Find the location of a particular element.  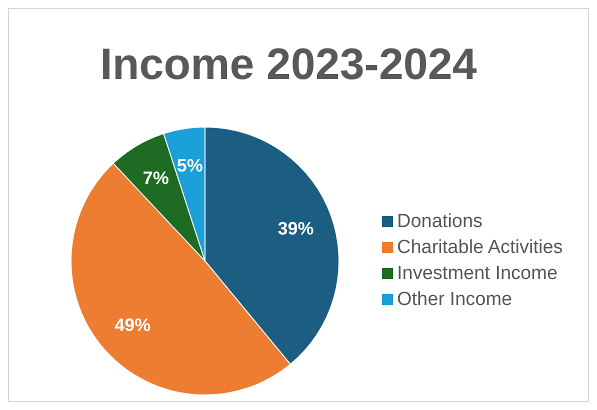

legend-label: Other Income is located at coordinates (454, 299).